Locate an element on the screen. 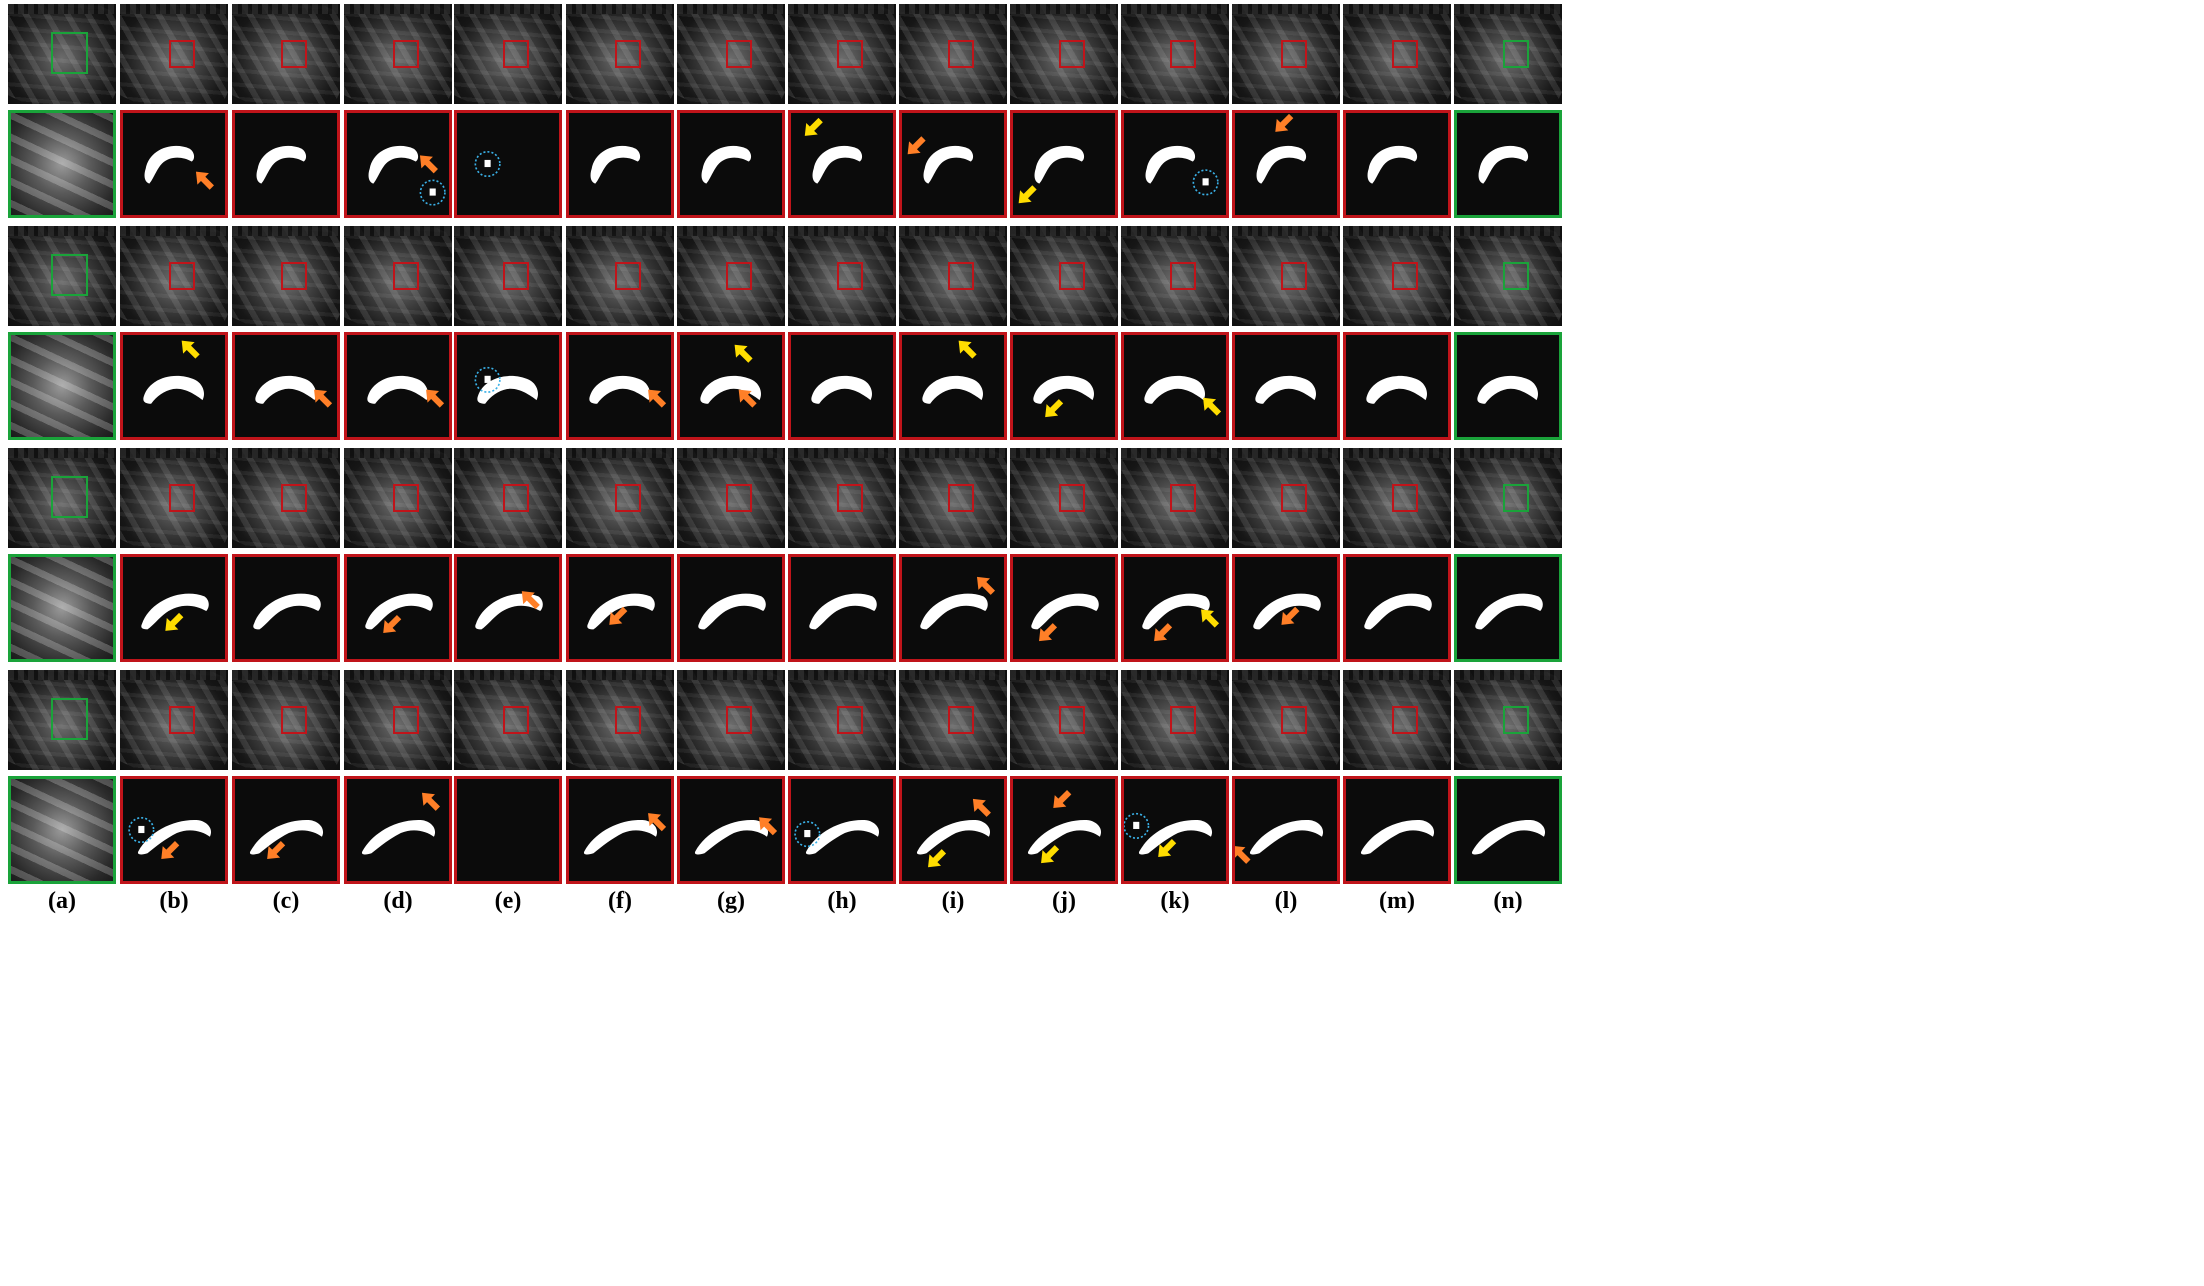 The width and height of the screenshot is (2204, 1286). ultrasound-thumbnail-r4-c14 is located at coordinates (1508, 720).